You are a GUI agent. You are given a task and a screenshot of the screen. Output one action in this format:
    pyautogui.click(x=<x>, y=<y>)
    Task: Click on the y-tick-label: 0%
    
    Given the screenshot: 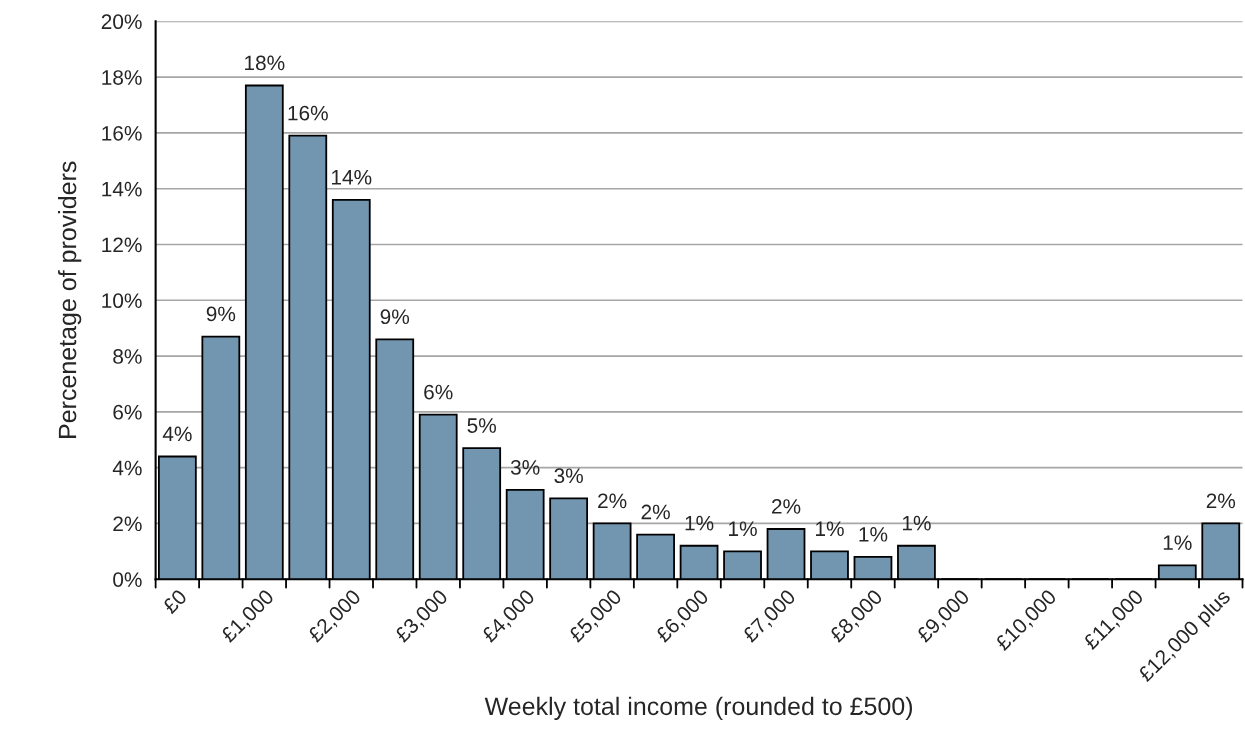 What is the action you would take?
    pyautogui.click(x=127, y=579)
    